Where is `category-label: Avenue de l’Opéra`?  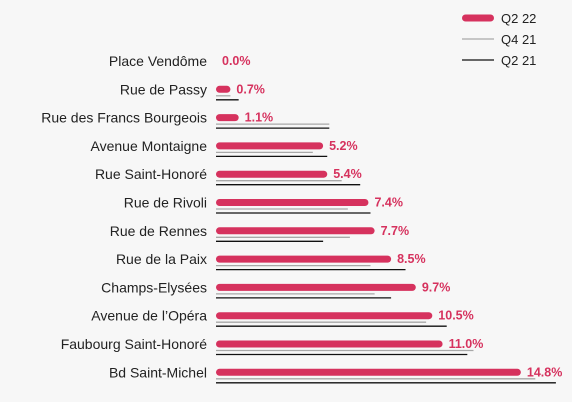
category-label: Avenue de l’Opéra is located at coordinates (149, 316).